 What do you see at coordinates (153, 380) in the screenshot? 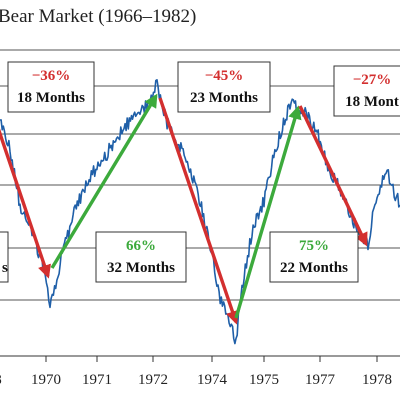
I see `x-tick-label: 1972` at bounding box center [153, 380].